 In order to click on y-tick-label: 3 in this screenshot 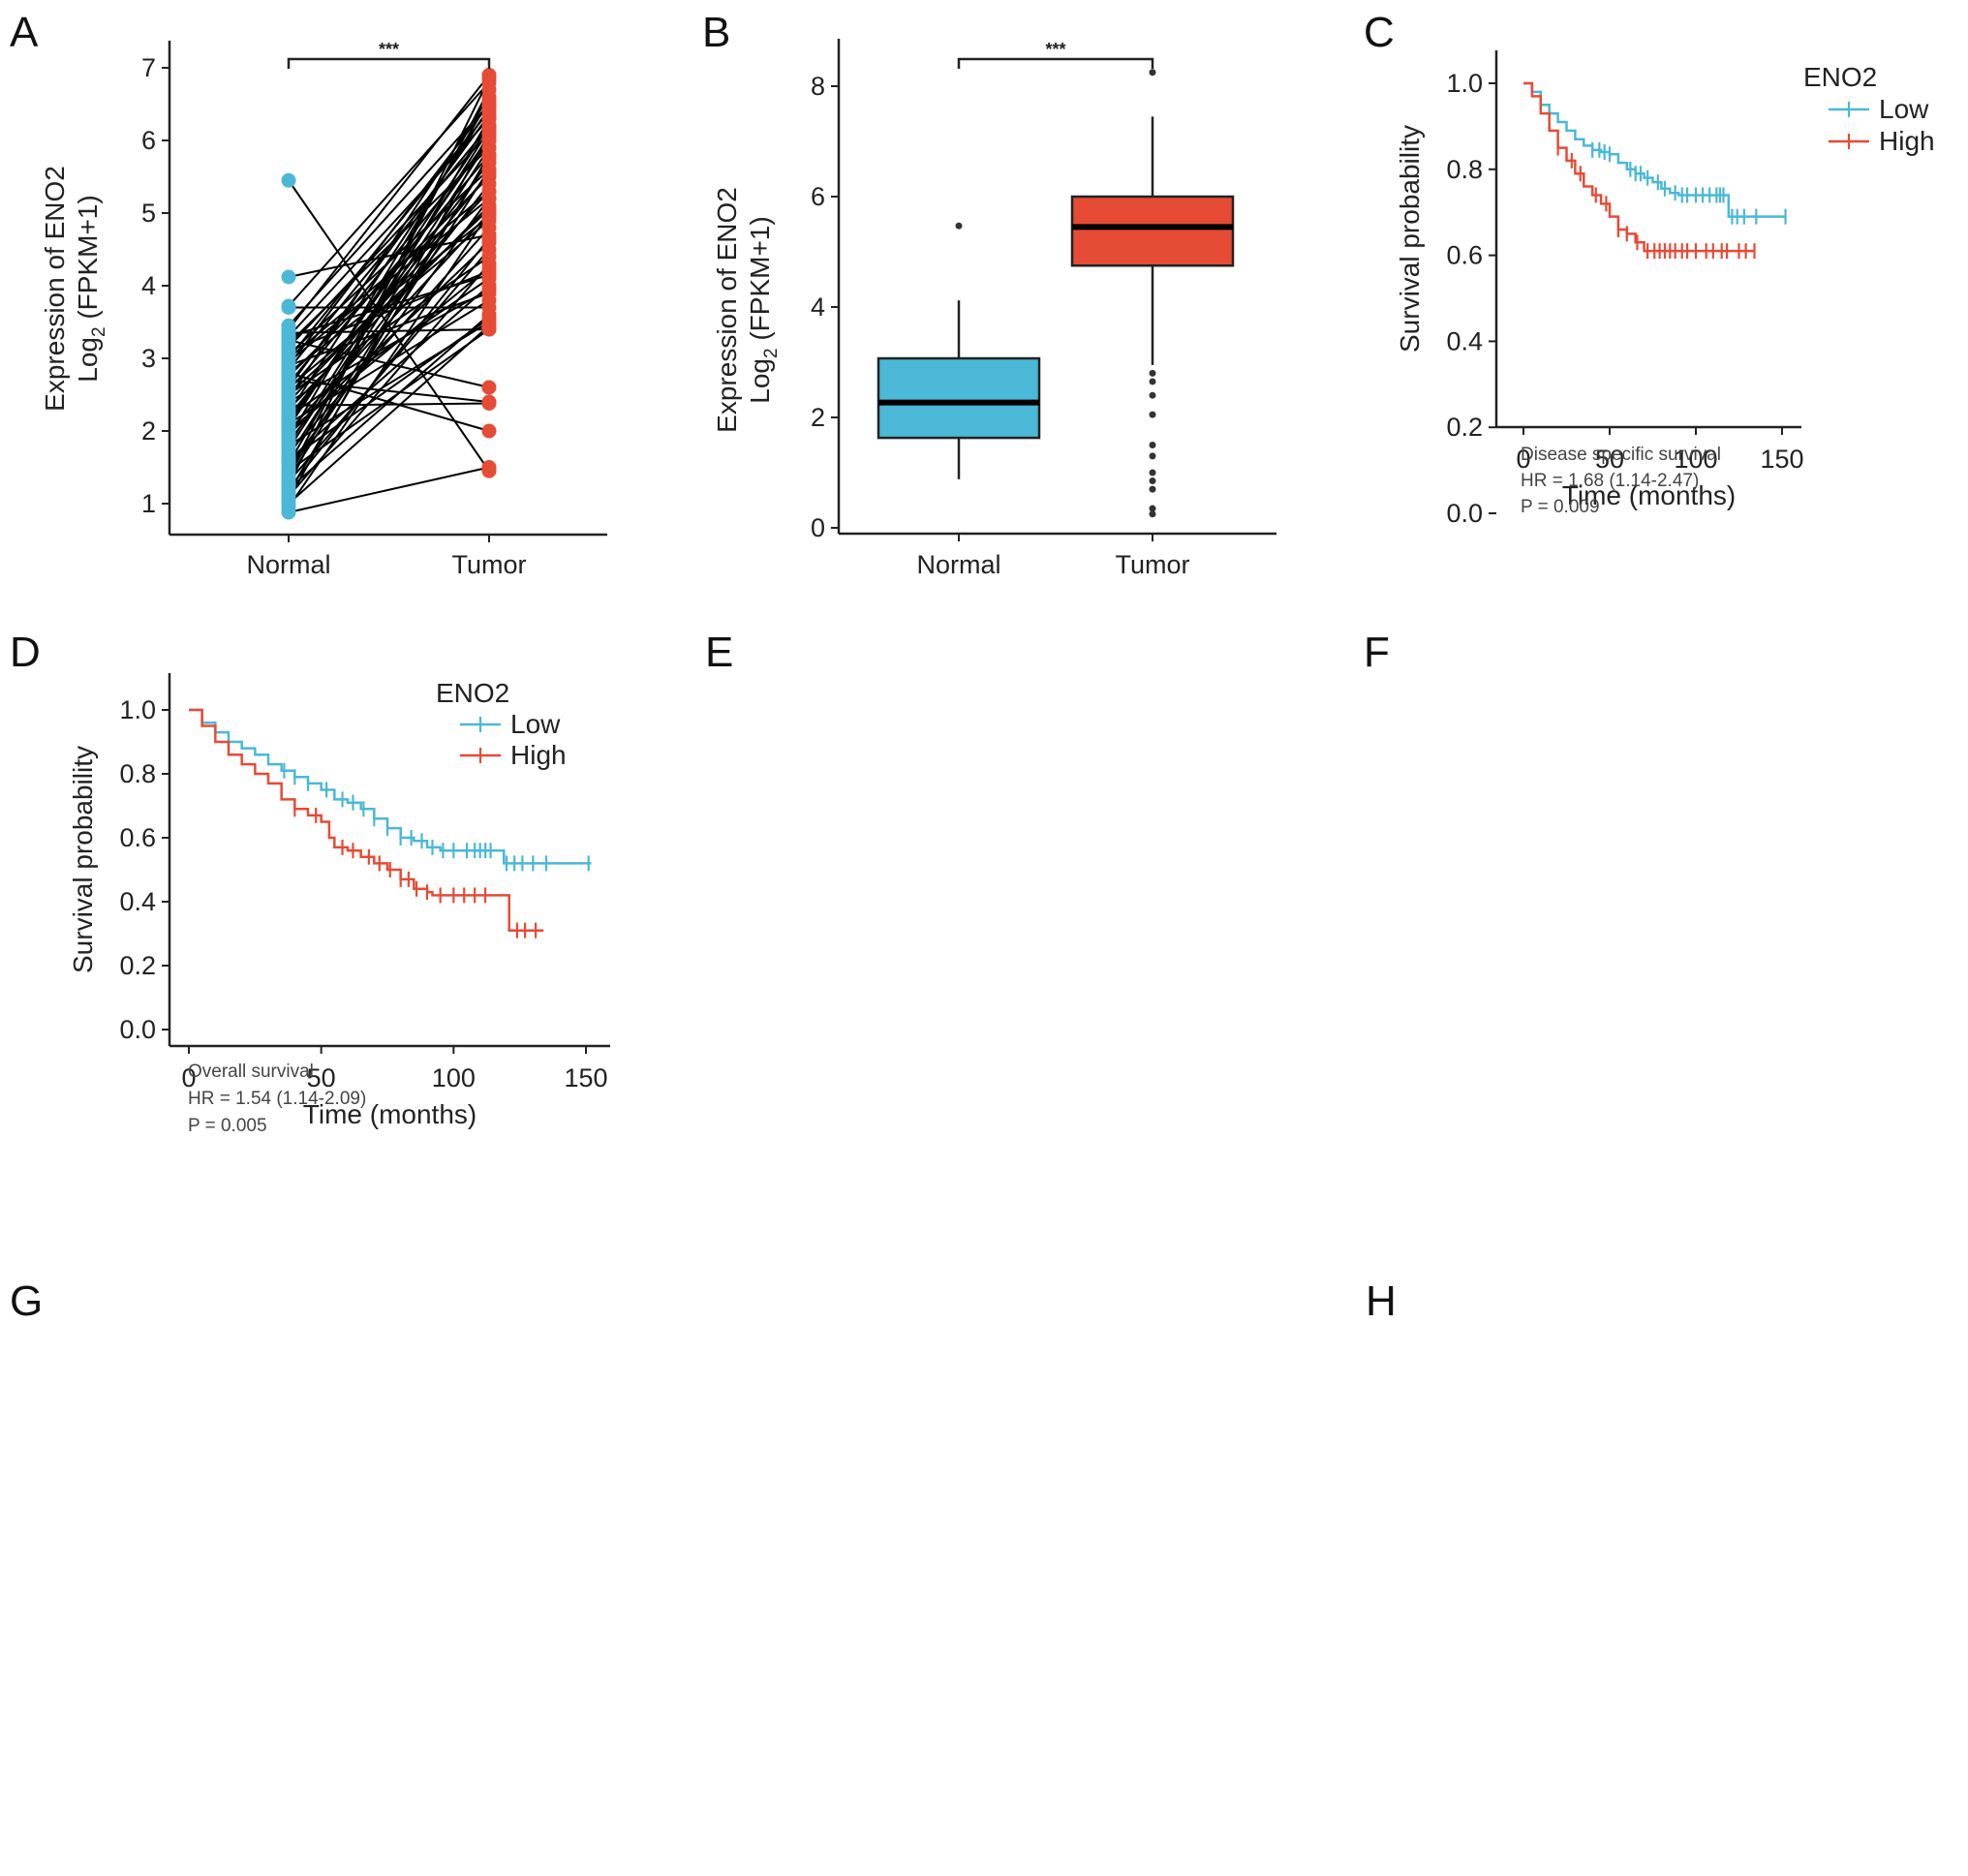, I will do `click(148, 358)`.